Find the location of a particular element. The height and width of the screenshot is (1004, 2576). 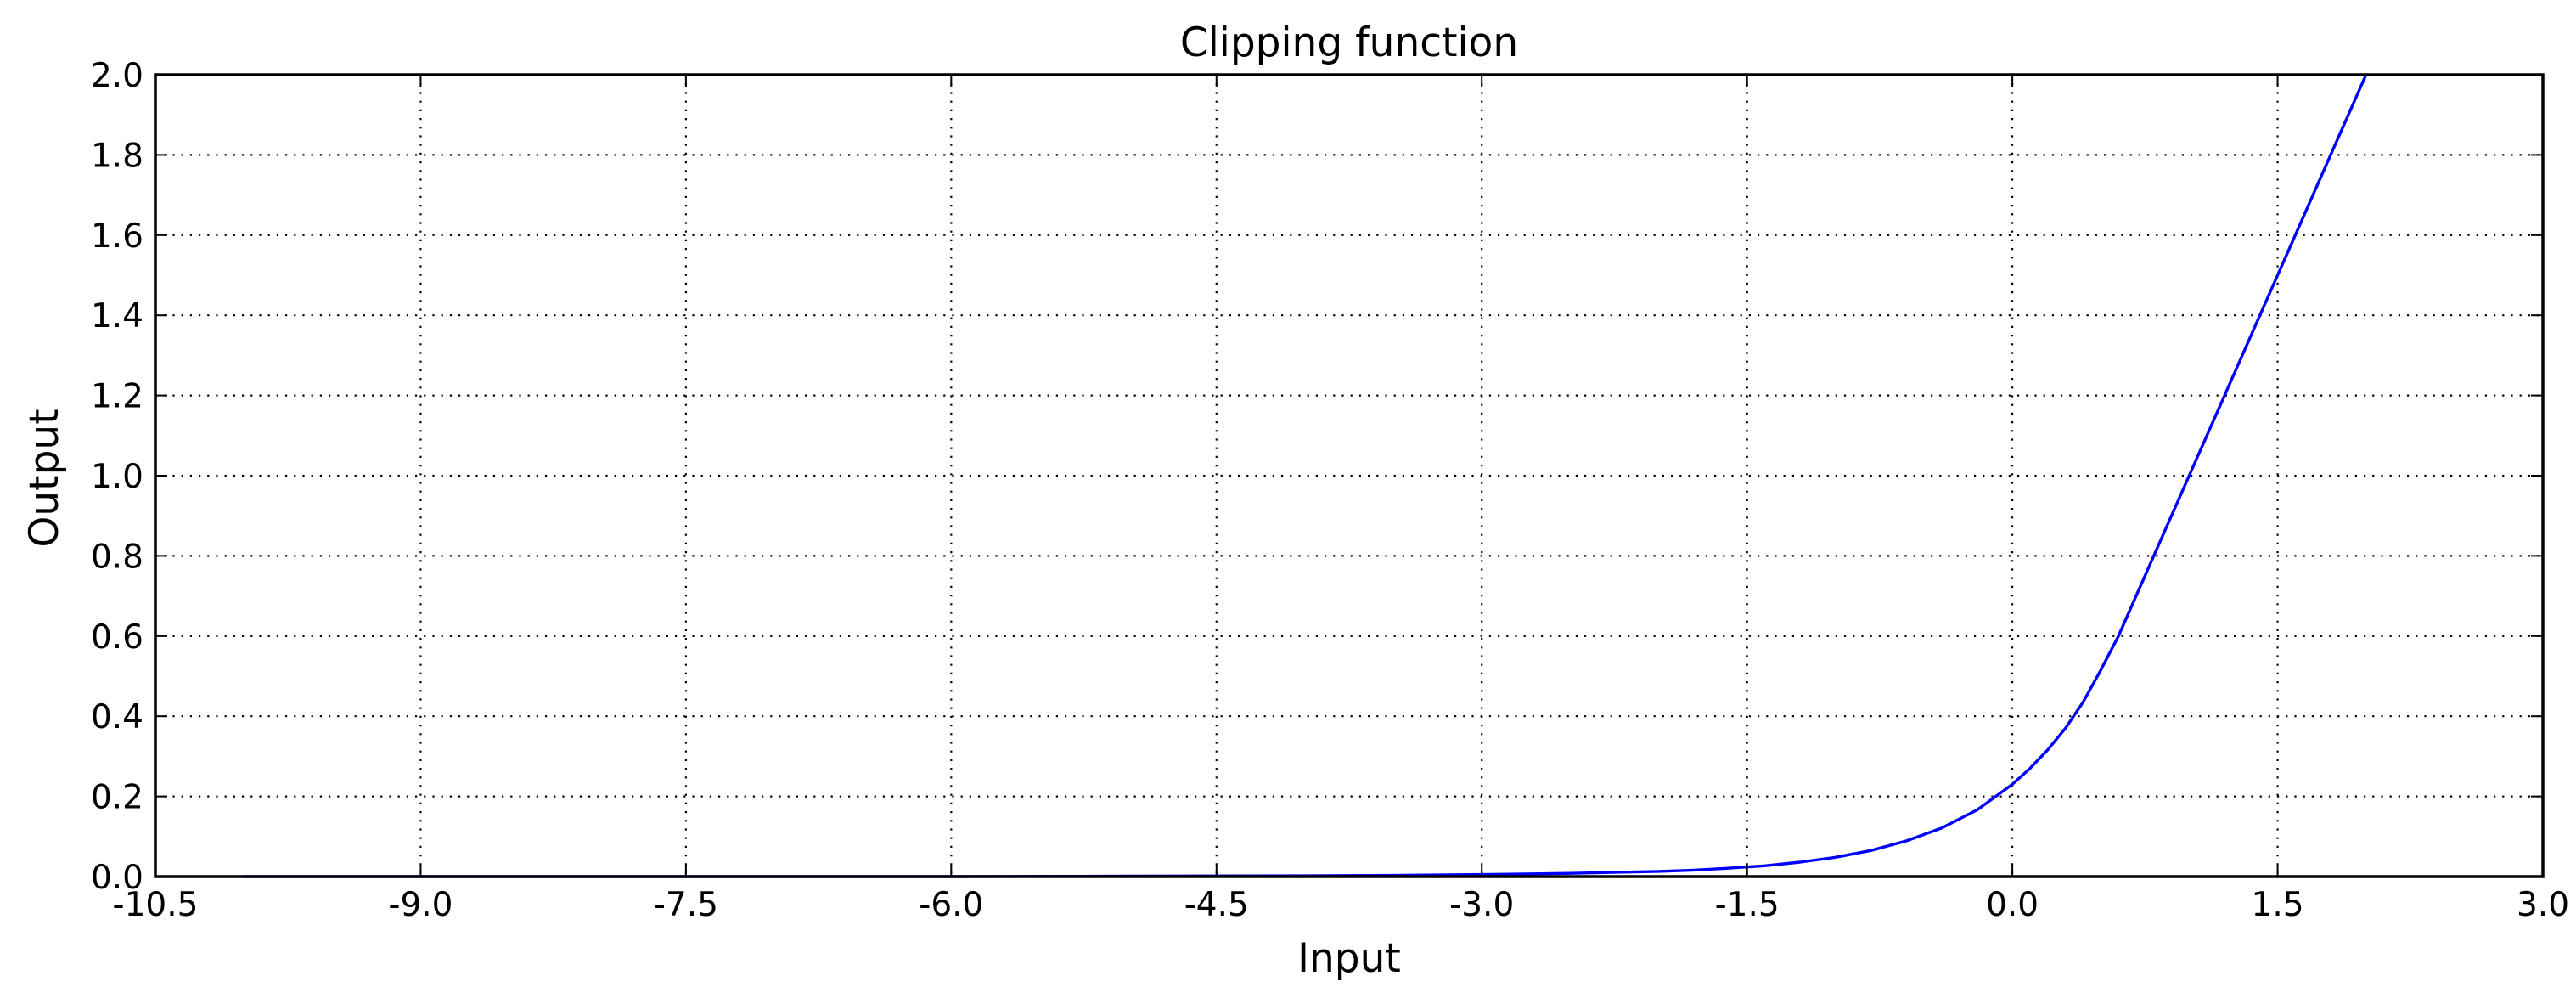

chart-title: Clipping function is located at coordinates (1349, 43).